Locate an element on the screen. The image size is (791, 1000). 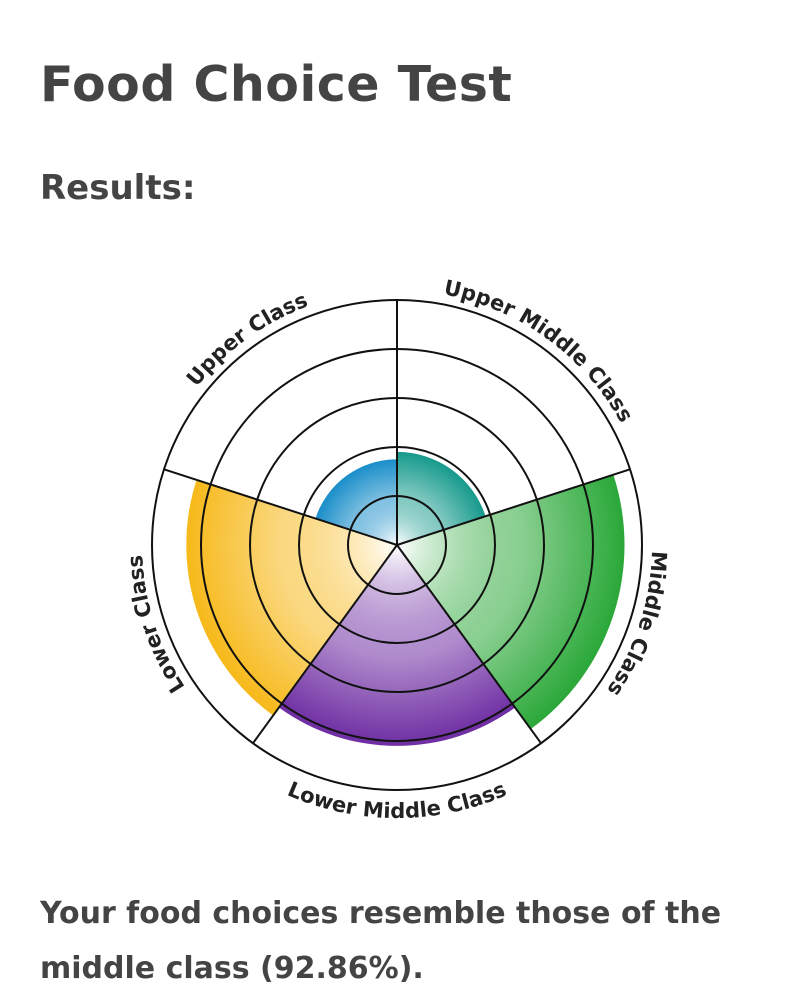
category-label: Upper Middle Class is located at coordinates (540, 350).